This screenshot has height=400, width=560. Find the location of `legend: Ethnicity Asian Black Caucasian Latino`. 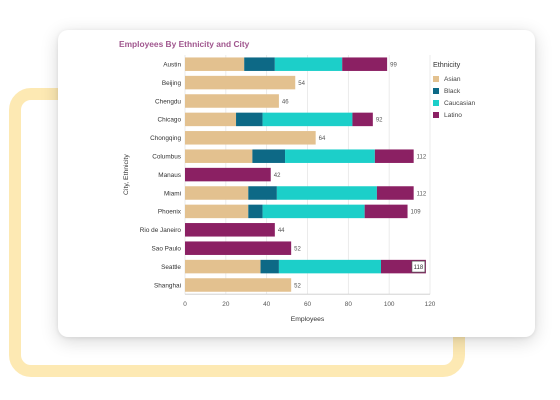

legend: Ethnicity Asian Black Caucasian Latino is located at coordinates (454, 90).